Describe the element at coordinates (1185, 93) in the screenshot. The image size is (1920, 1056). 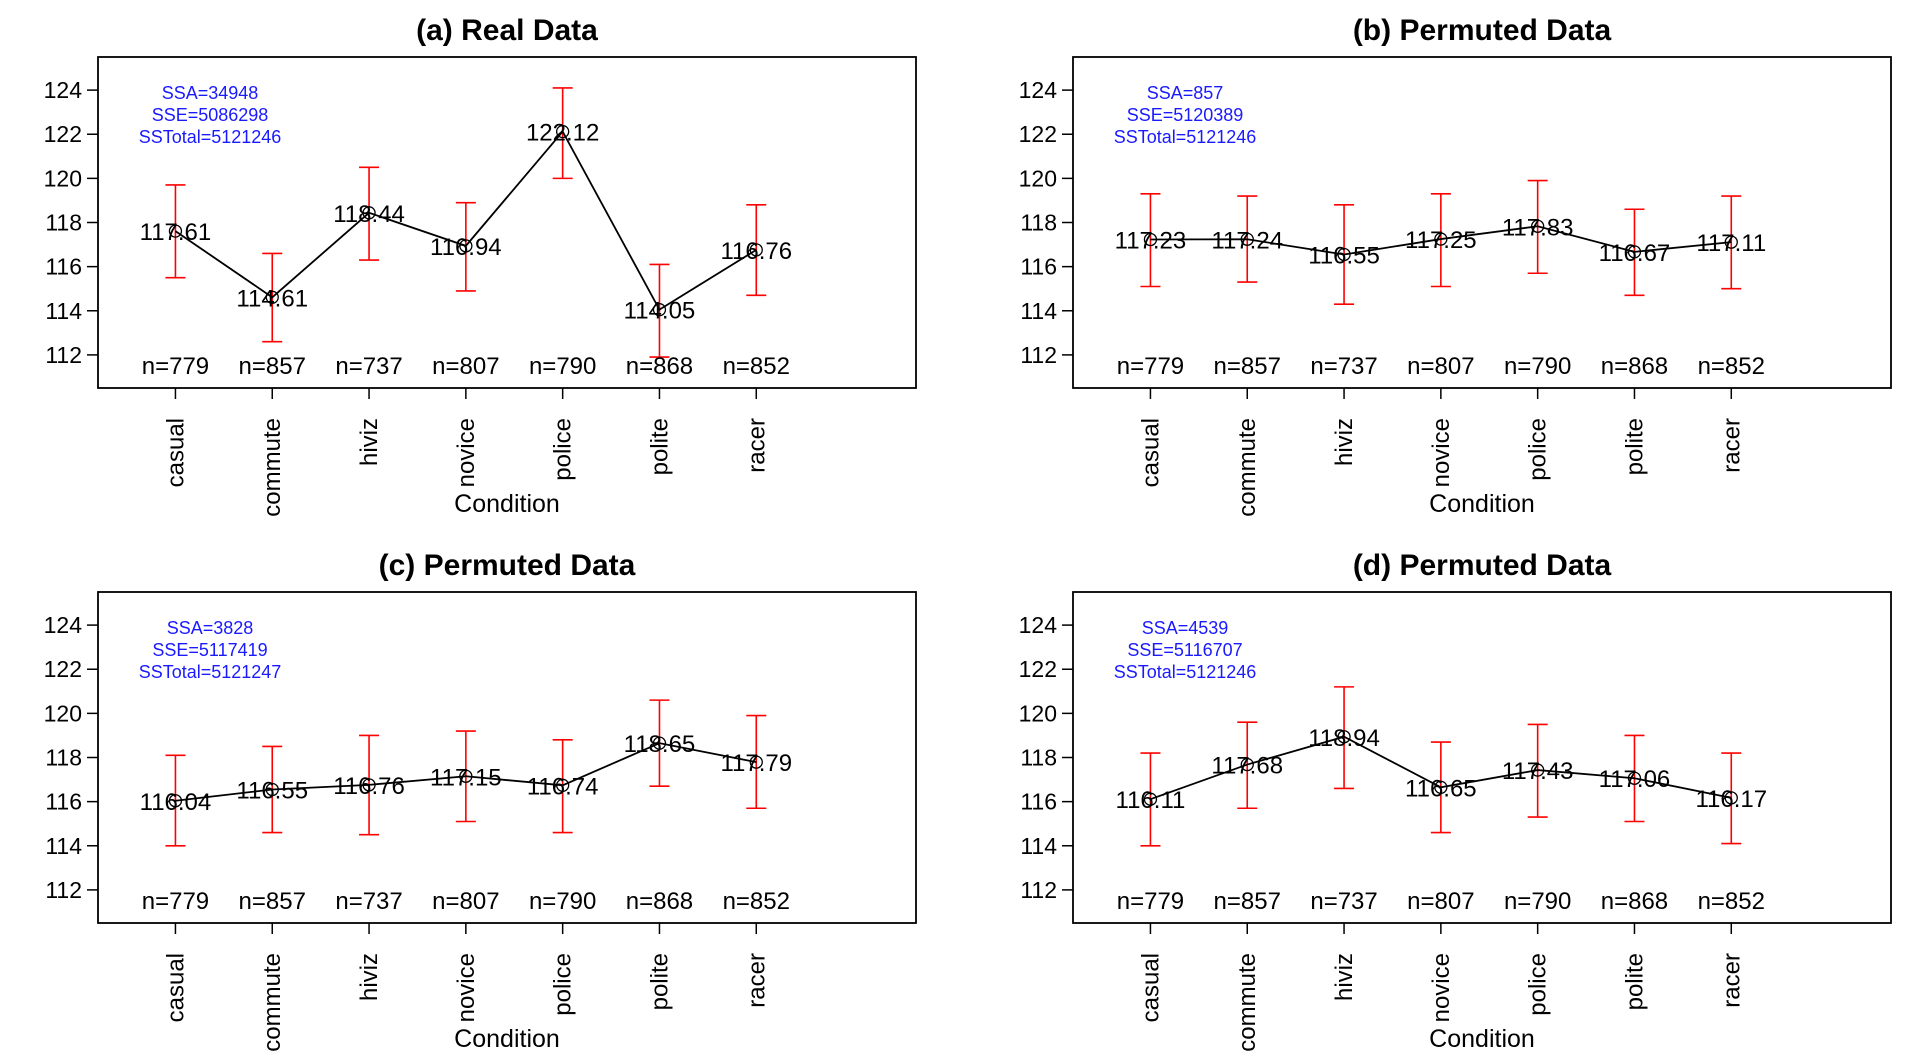
I see `stats-line-1: SSA=857` at that location.